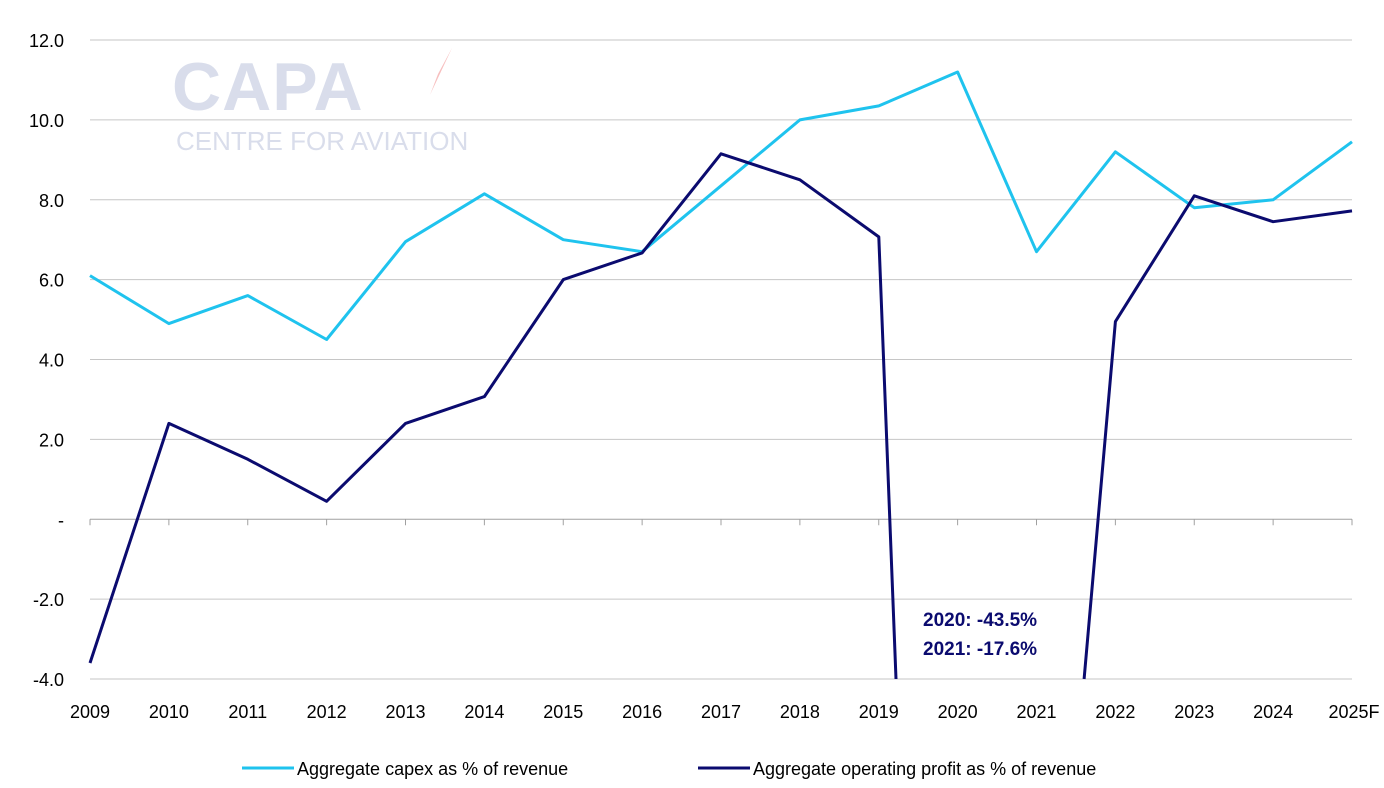  I want to click on x-tick-label: 2013, so click(405, 712).